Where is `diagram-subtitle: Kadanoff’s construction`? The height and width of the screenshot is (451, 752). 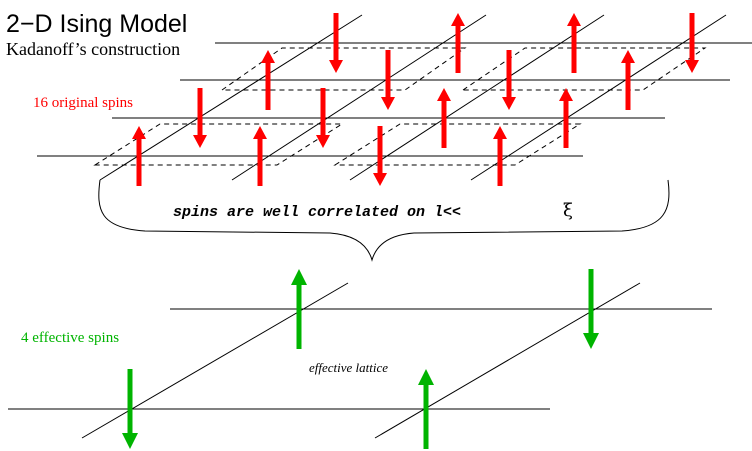
diagram-subtitle: Kadanoff’s construction is located at coordinates (93, 49).